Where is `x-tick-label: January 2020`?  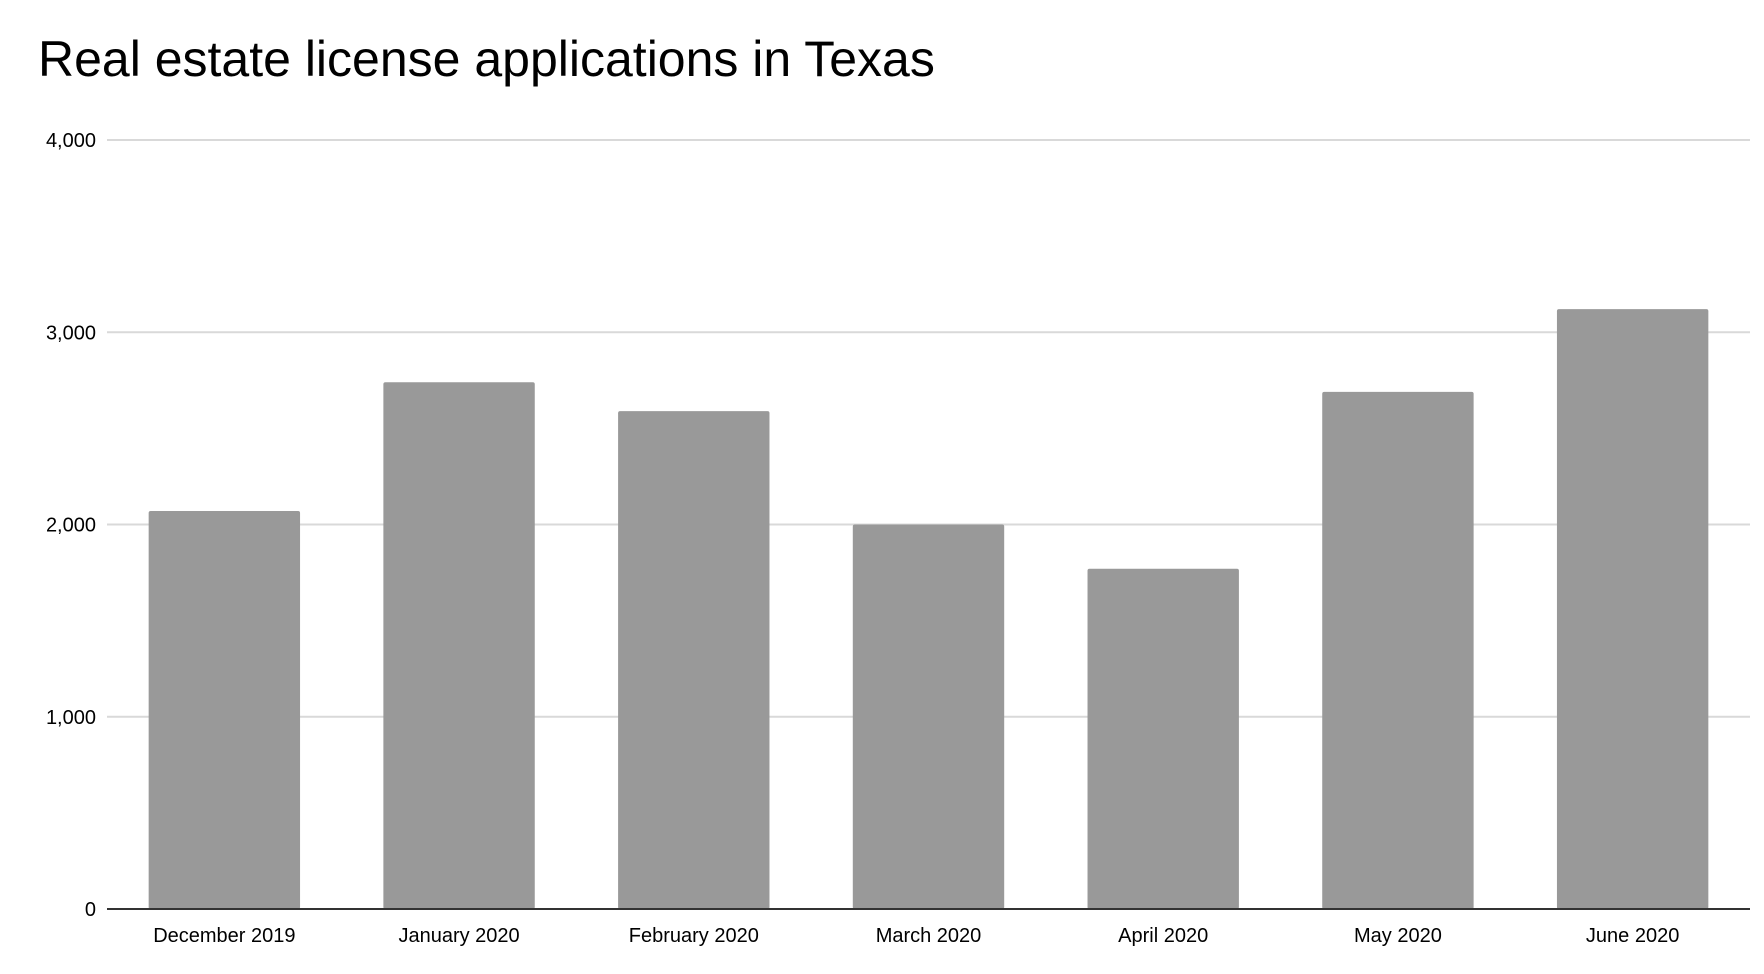
x-tick-label: January 2020 is located at coordinates (458, 936).